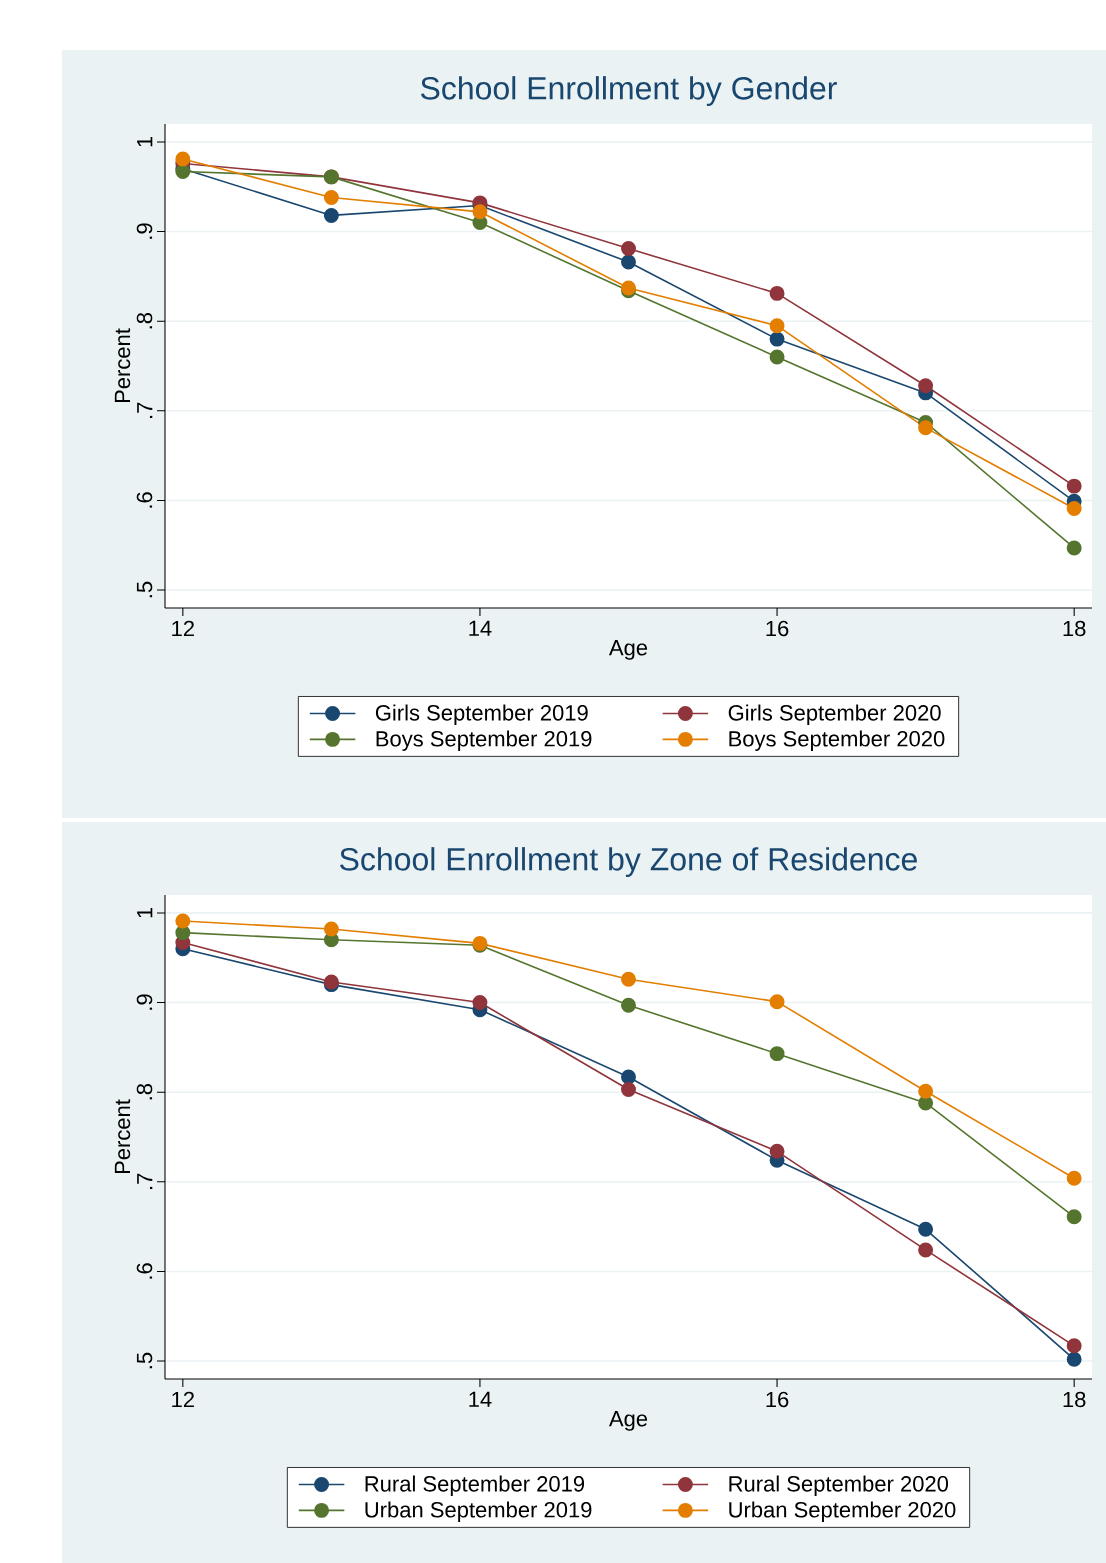 This screenshot has width=1106, height=1563. What do you see at coordinates (475, 1485) in the screenshot?
I see `legend-label: Rural September 2019` at bounding box center [475, 1485].